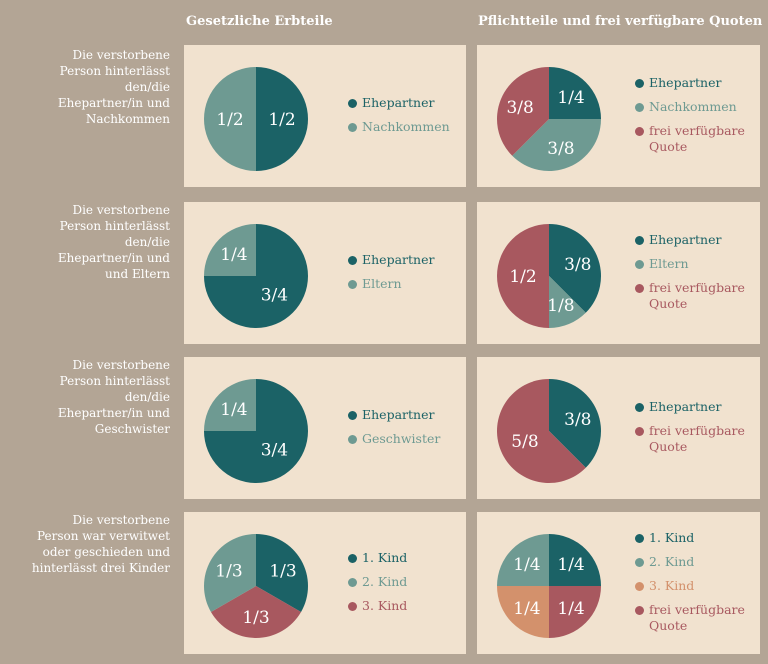  I want to click on pie-right-4-slice-frei-verfügbare-quote, so click(575, 612).